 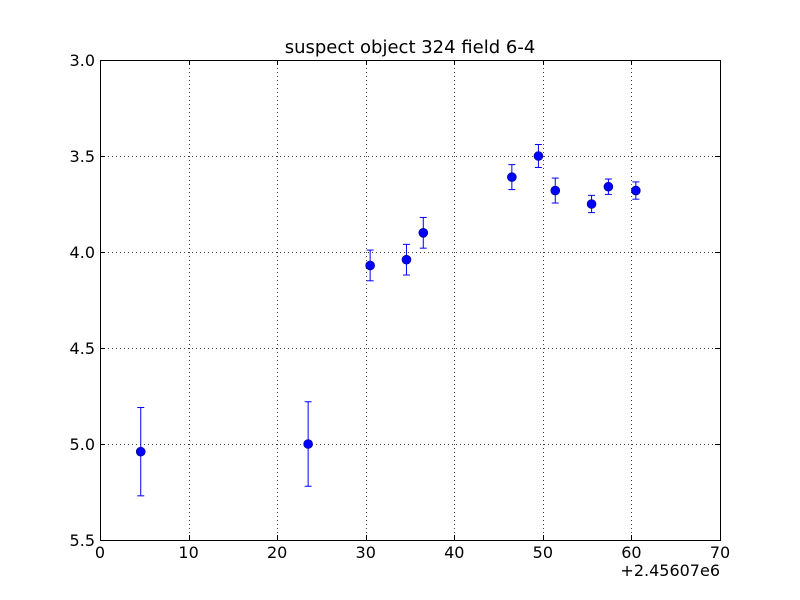 I want to click on y-tick-label: 5.5, so click(x=82, y=540).